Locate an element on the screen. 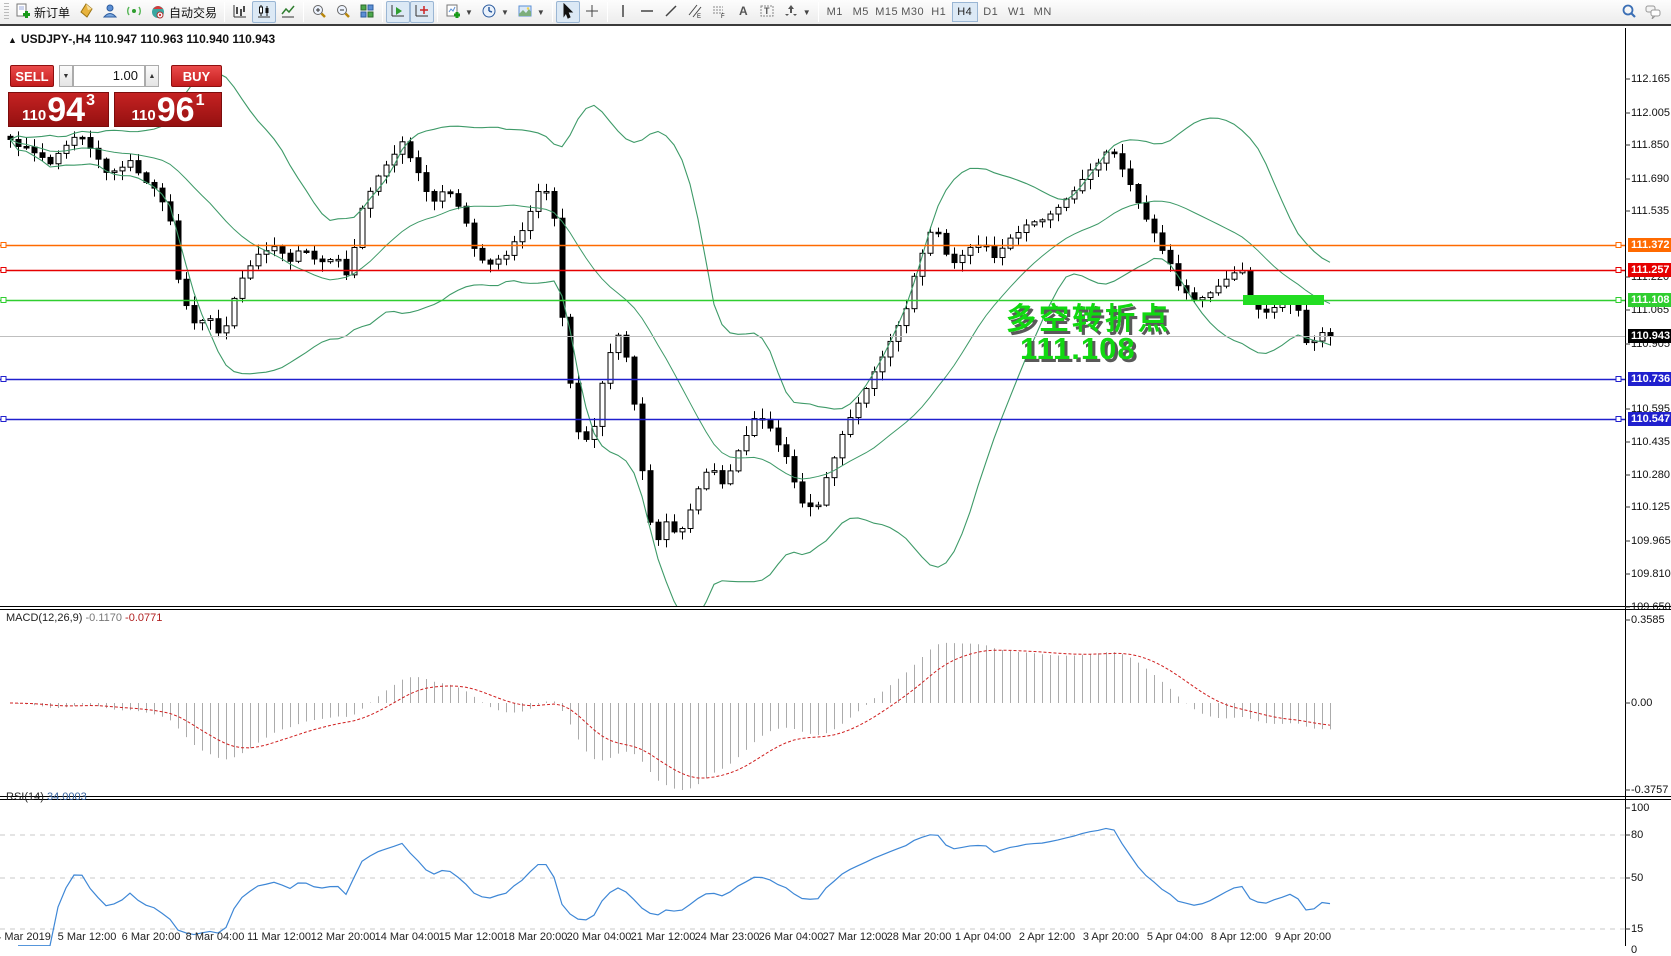 The width and height of the screenshot is (1671, 956). channel-button: E is located at coordinates (695, 12).